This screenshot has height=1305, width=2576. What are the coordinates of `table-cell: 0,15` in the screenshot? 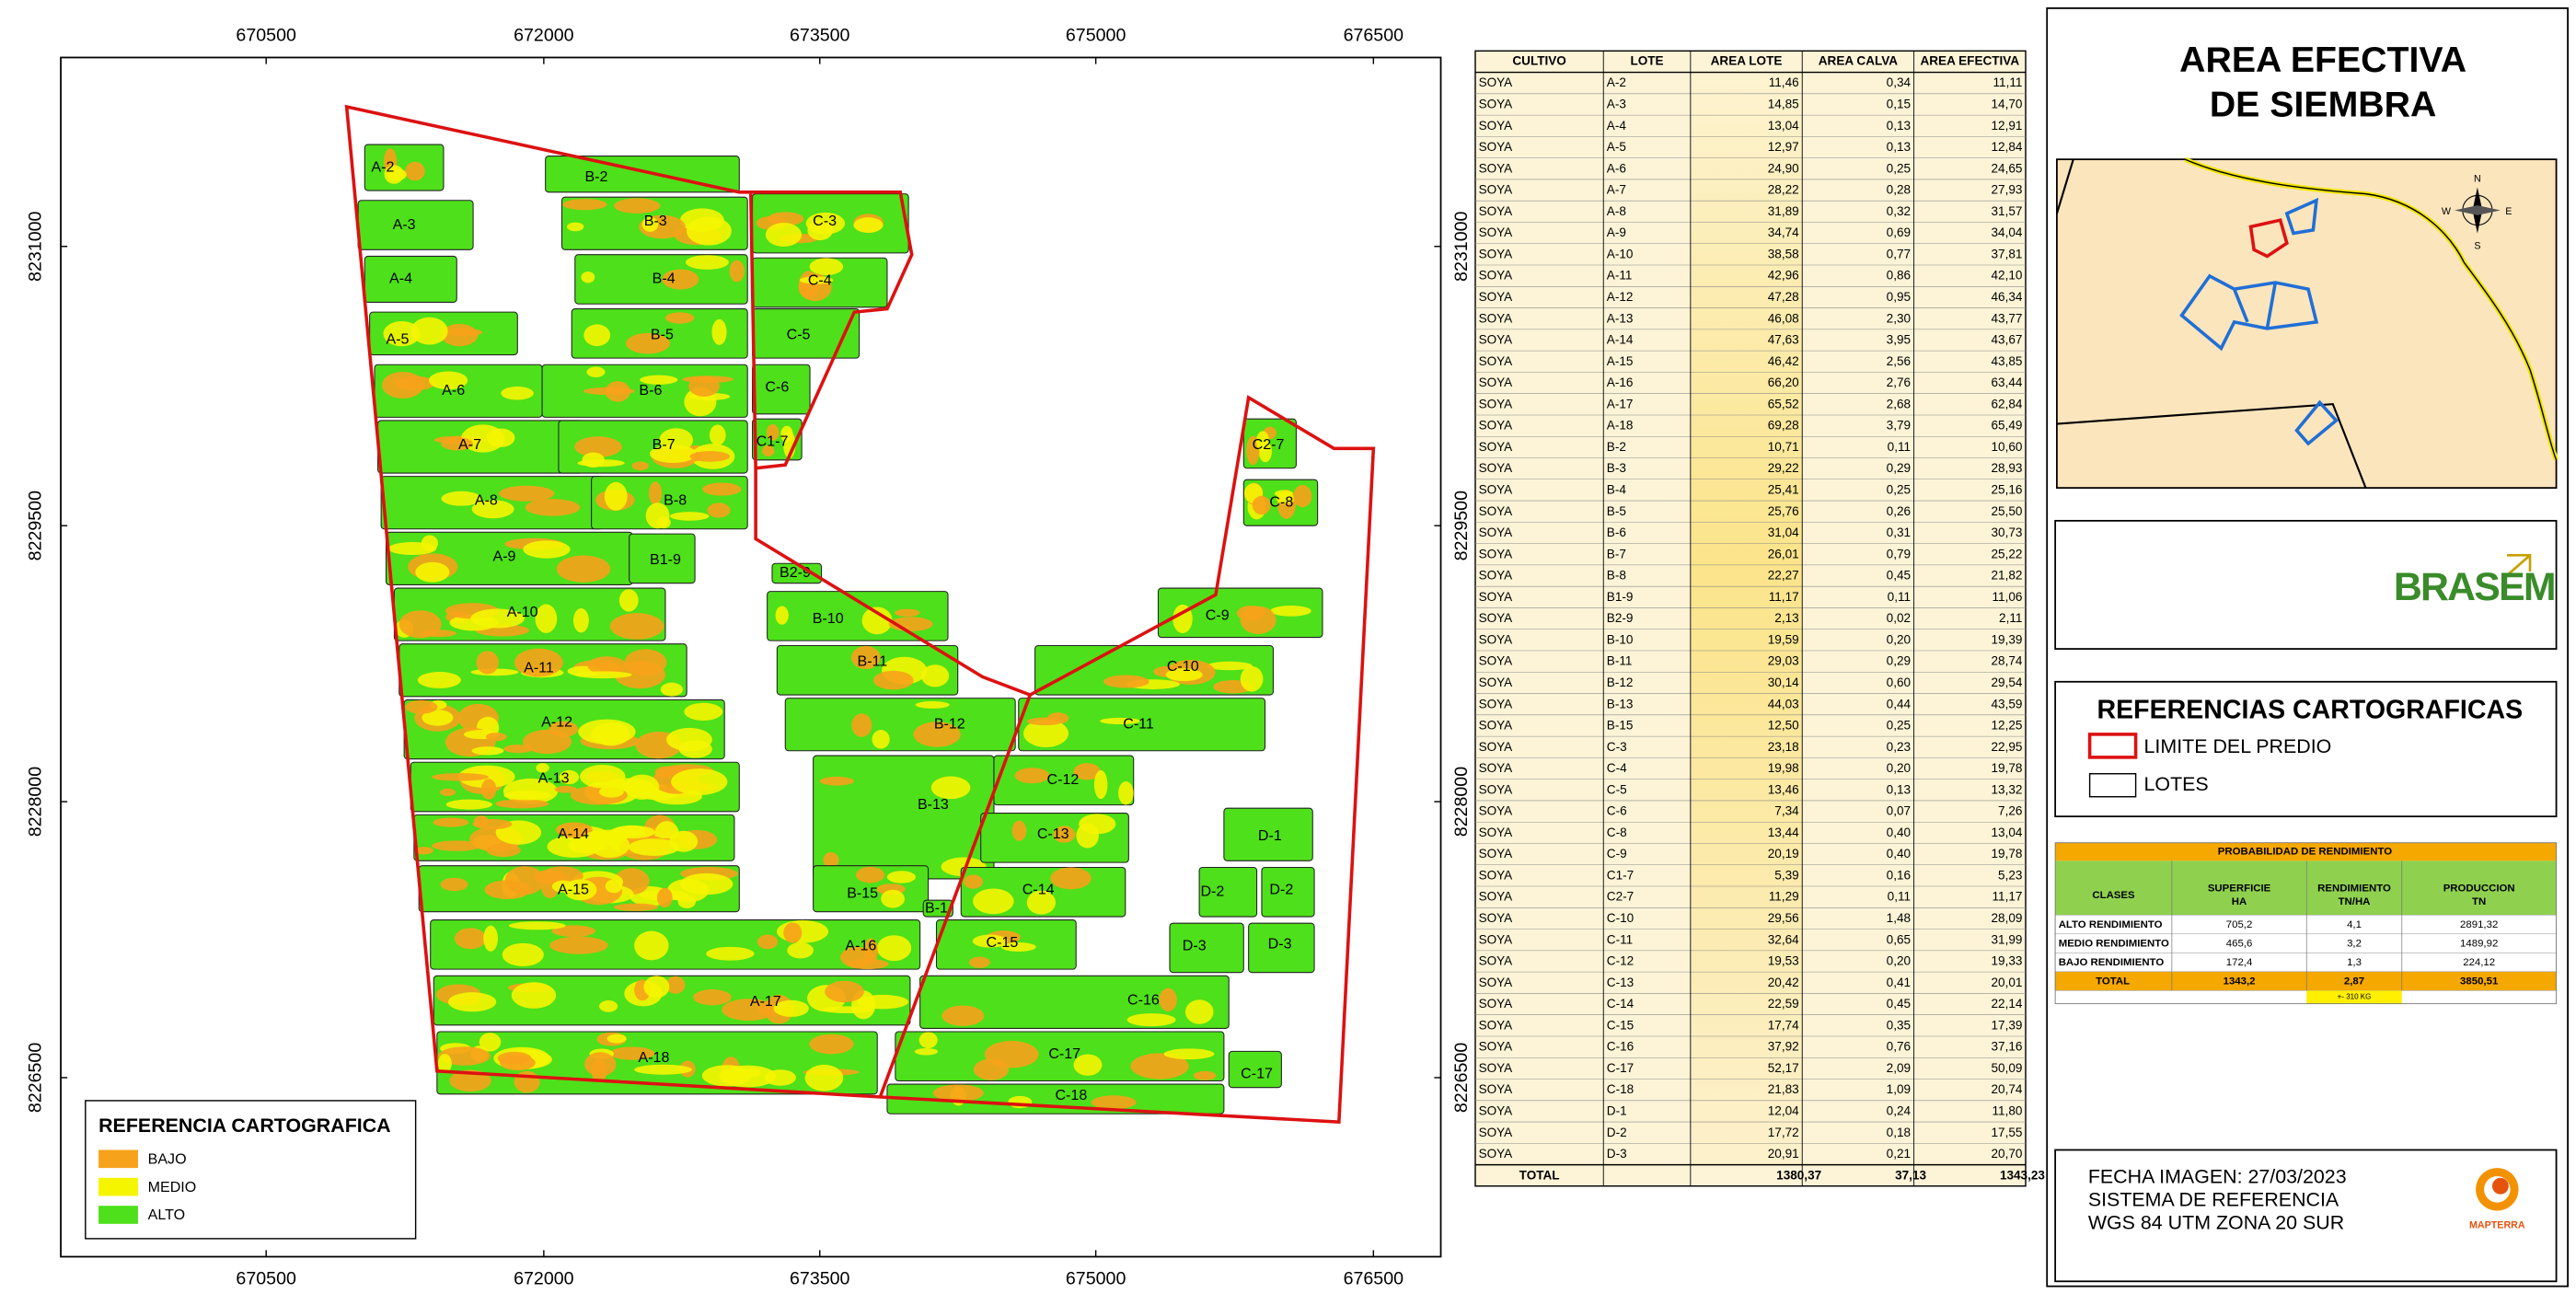 It's located at (1899, 104).